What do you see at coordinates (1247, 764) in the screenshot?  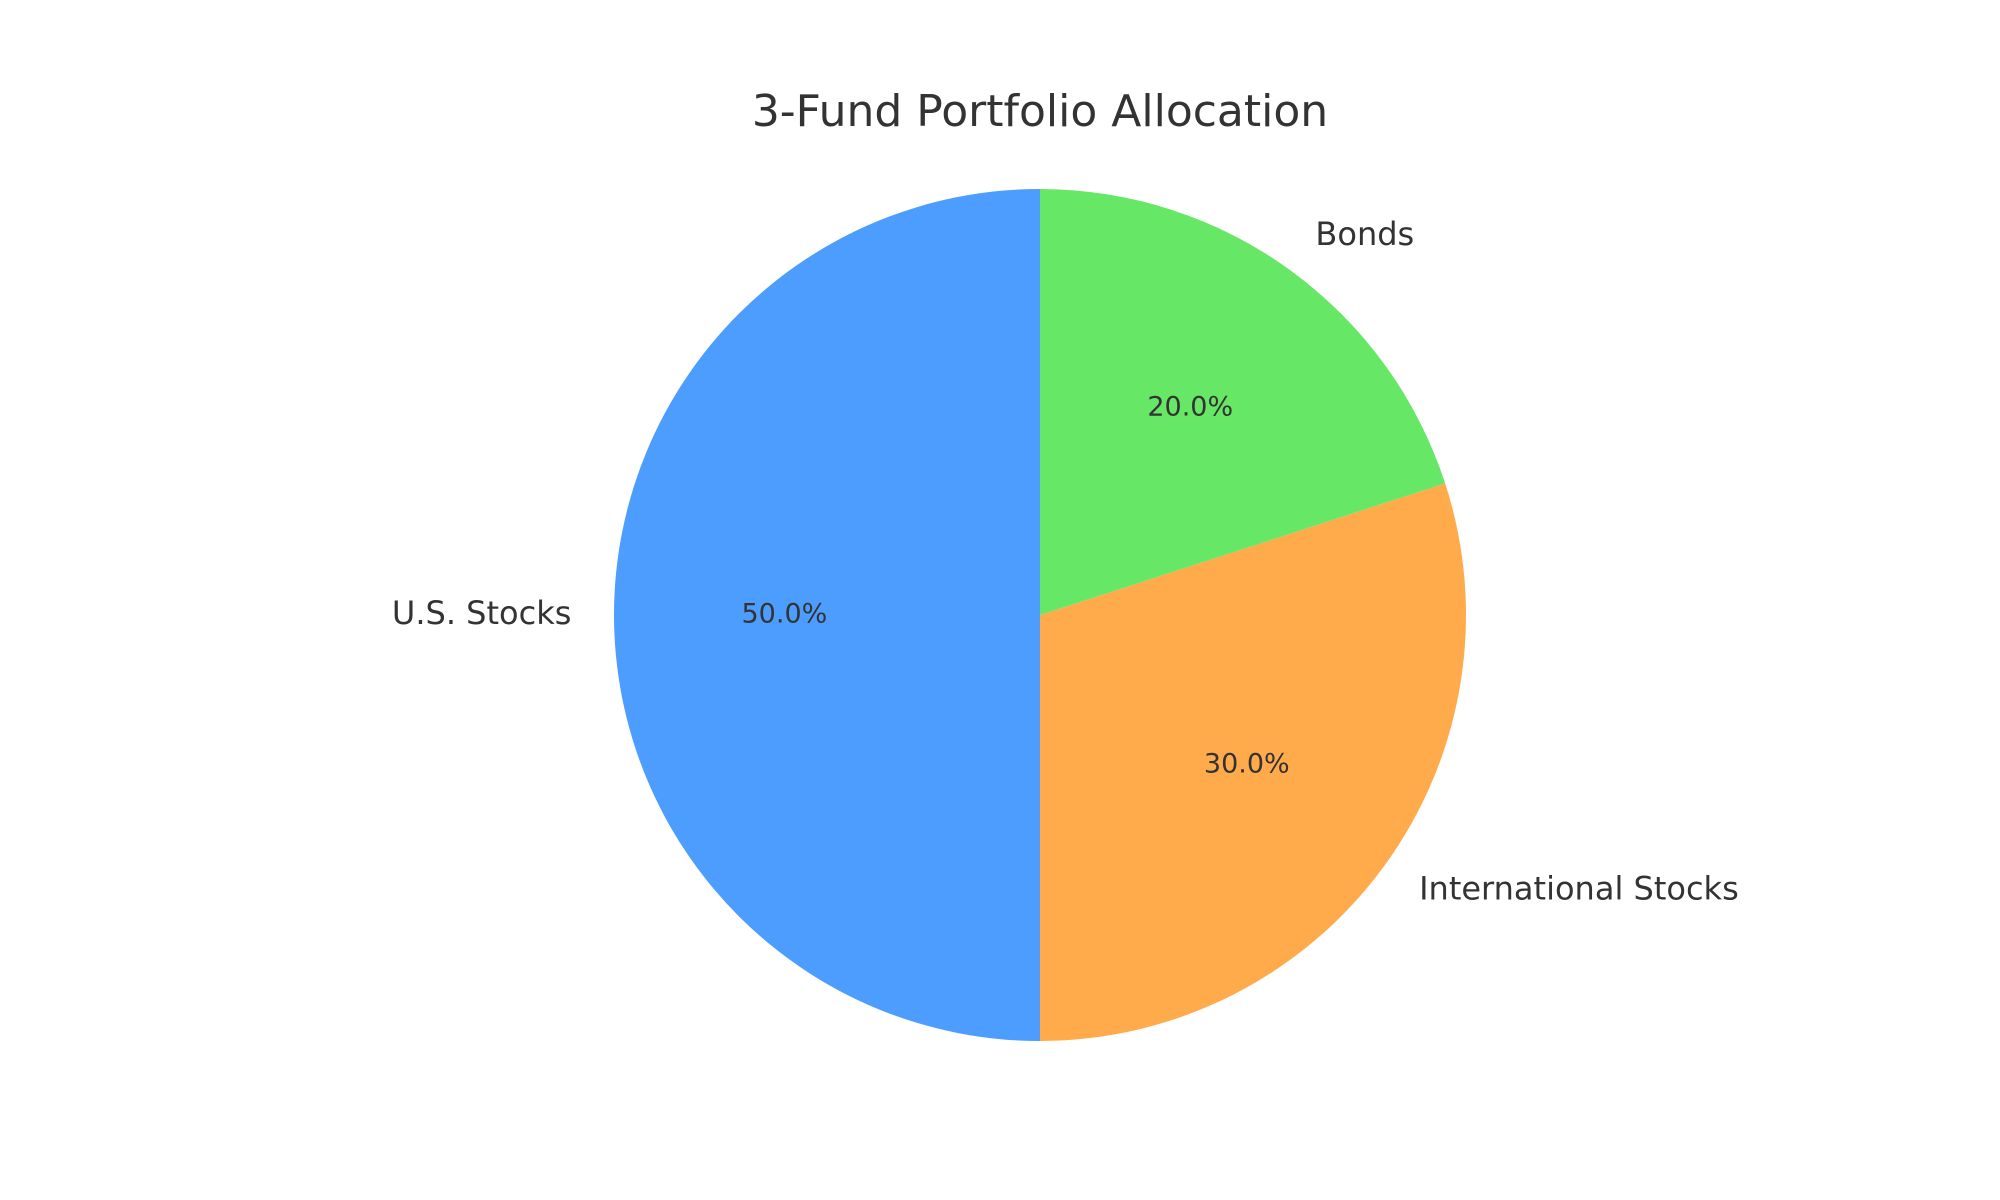 I see `percent-label: 30.0%` at bounding box center [1247, 764].